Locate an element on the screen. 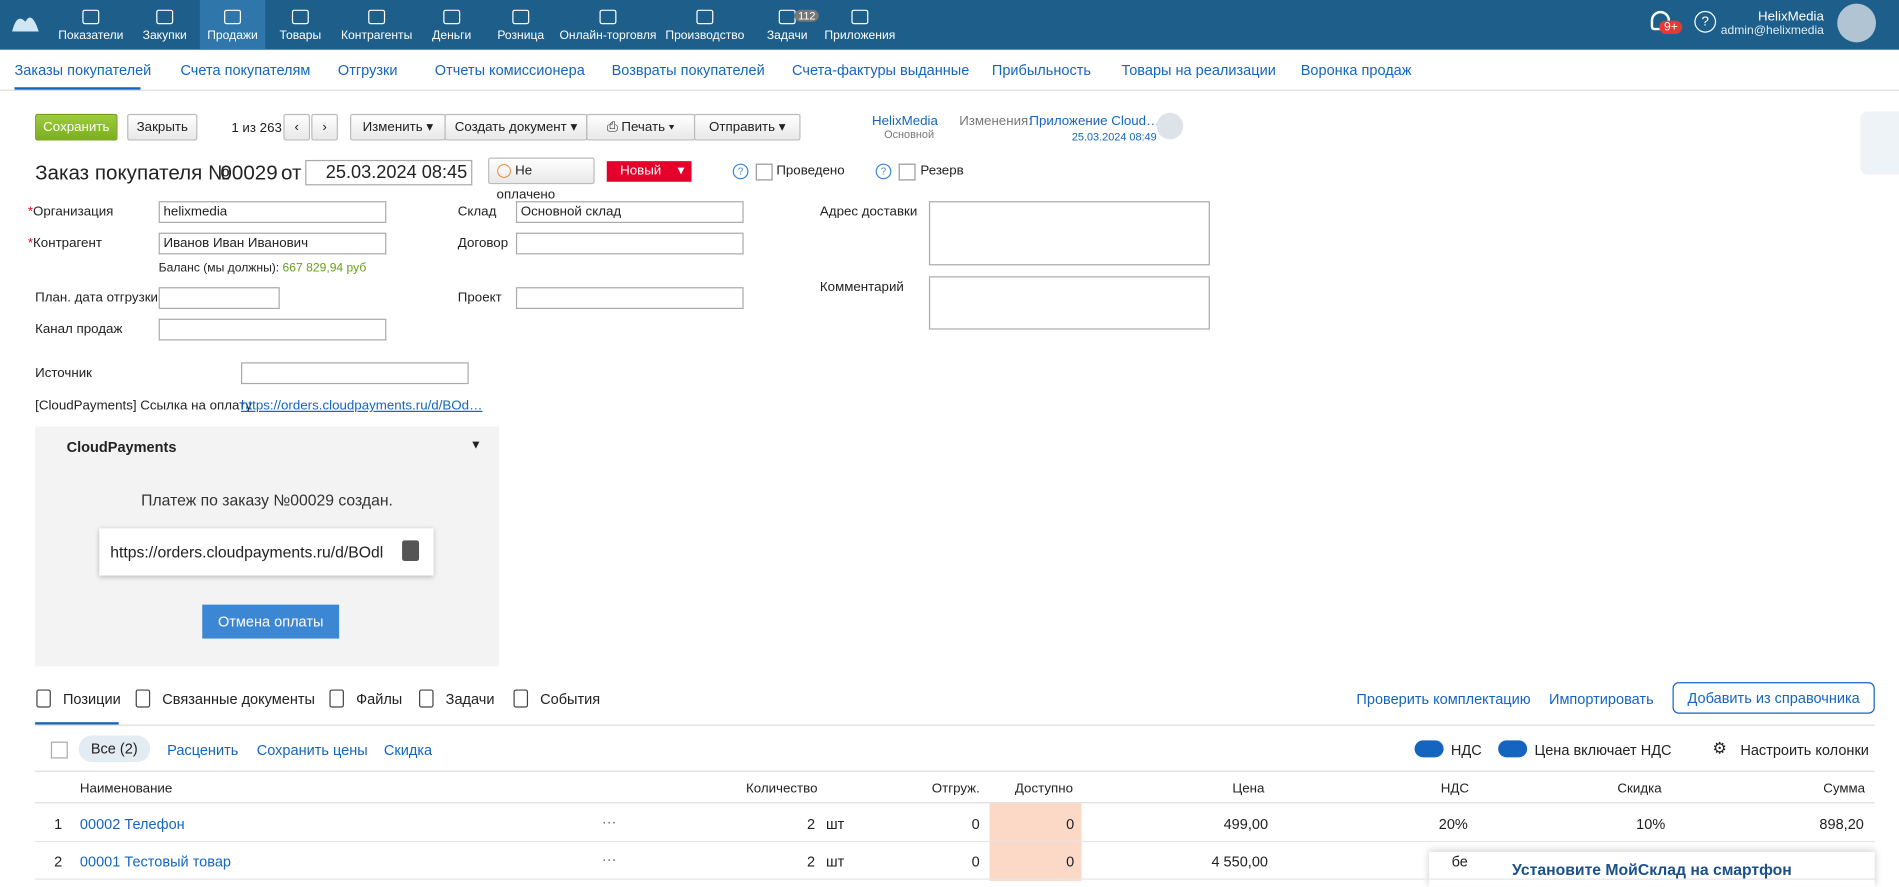 The width and height of the screenshot is (1899, 887). column-header: Скидка is located at coordinates (1639, 789).